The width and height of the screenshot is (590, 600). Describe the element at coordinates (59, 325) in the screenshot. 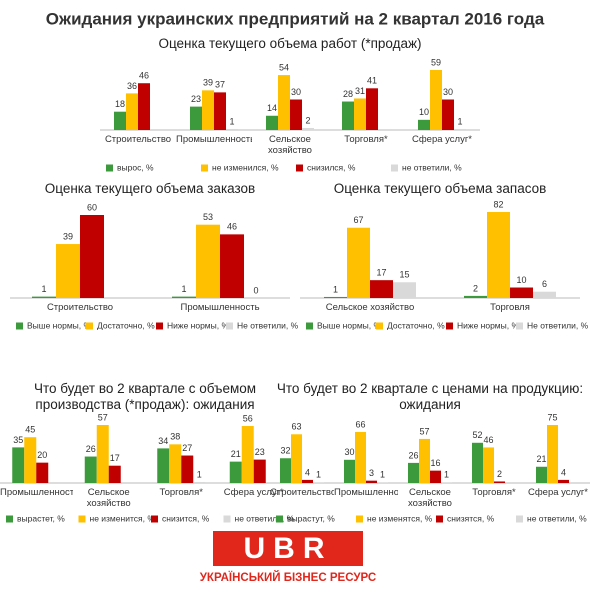

I see `legend-label: Выше нормы, %` at that location.